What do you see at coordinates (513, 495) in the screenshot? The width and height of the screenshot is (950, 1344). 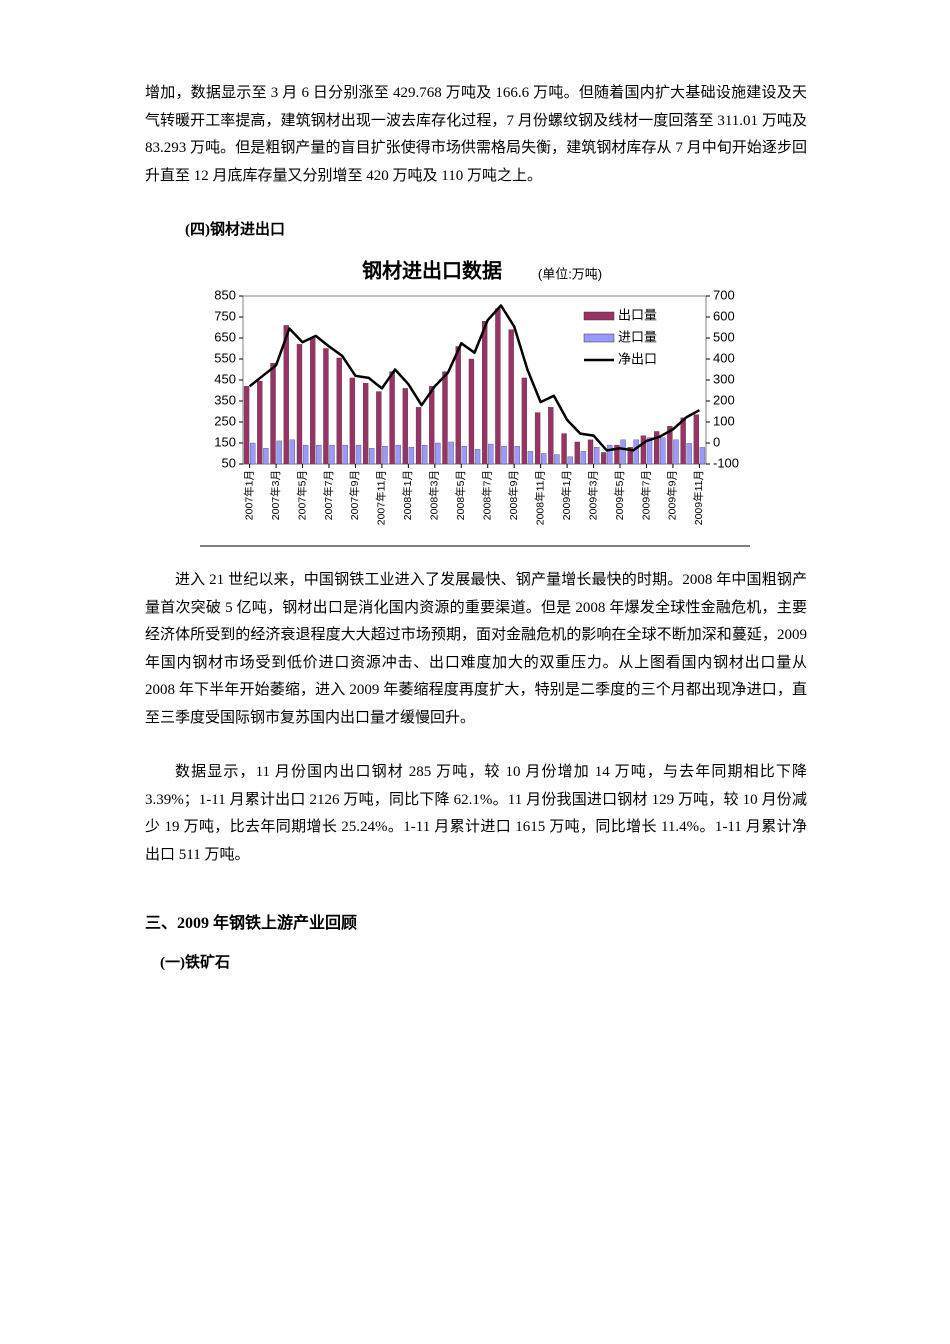 I see `x-tick-label: 2008年9月` at bounding box center [513, 495].